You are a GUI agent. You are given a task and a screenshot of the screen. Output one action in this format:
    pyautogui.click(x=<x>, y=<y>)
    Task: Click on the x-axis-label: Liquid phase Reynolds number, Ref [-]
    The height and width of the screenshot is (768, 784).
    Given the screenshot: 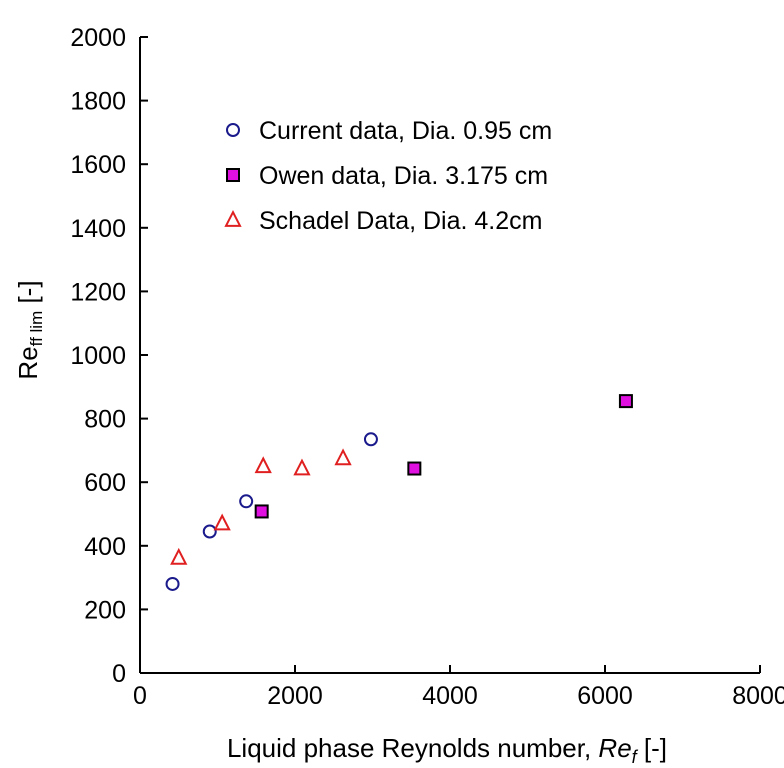 What is the action you would take?
    pyautogui.click(x=447, y=750)
    